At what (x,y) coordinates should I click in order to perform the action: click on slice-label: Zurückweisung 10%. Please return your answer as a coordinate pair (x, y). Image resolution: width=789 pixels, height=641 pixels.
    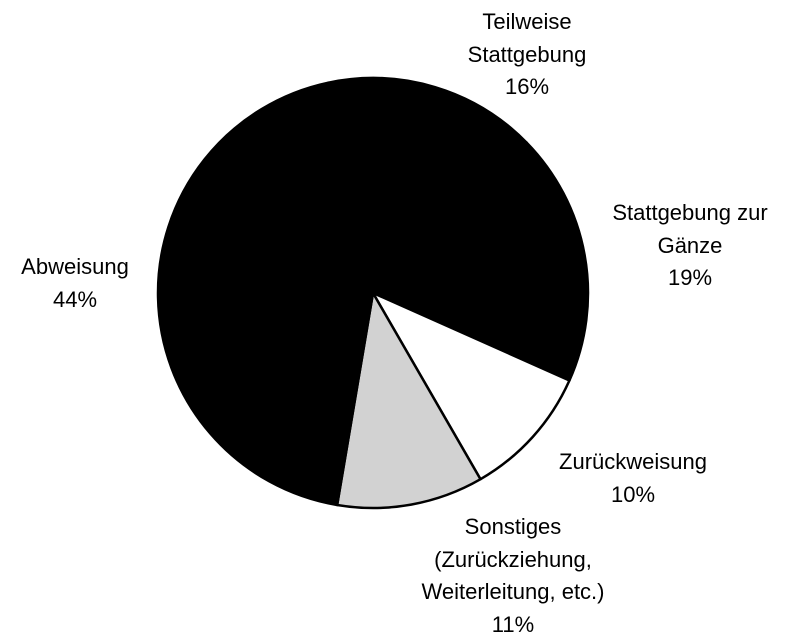
    Looking at the image, I should click on (633, 478).